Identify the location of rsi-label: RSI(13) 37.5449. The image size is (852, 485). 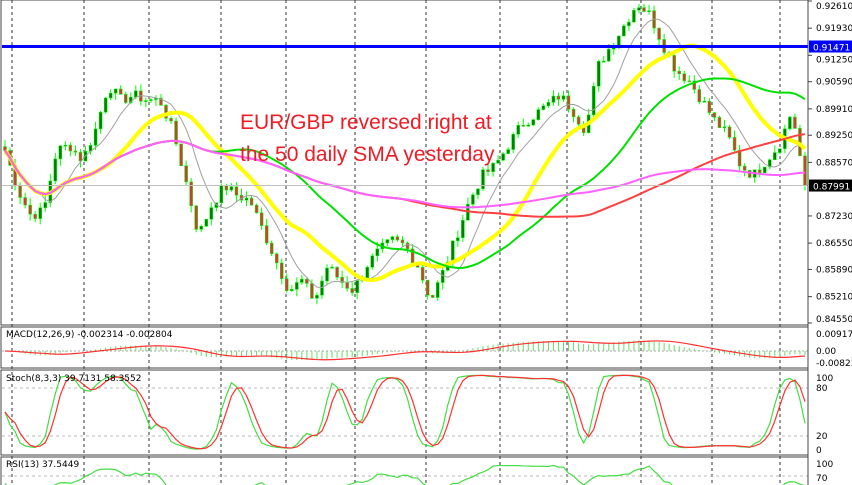
(42, 465).